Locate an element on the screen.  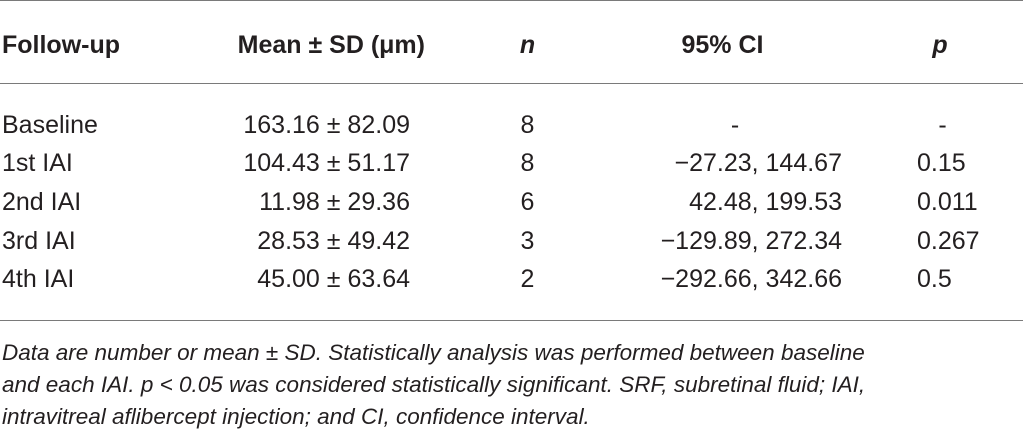
header-mean-sd: Mean ± SD (μm) is located at coordinates (331, 45).